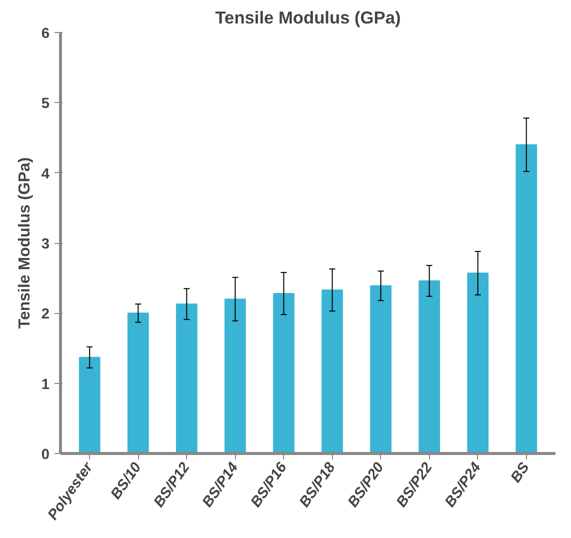  Describe the element at coordinates (45, 104) in the screenshot. I see `y-tick-label: 5` at that location.